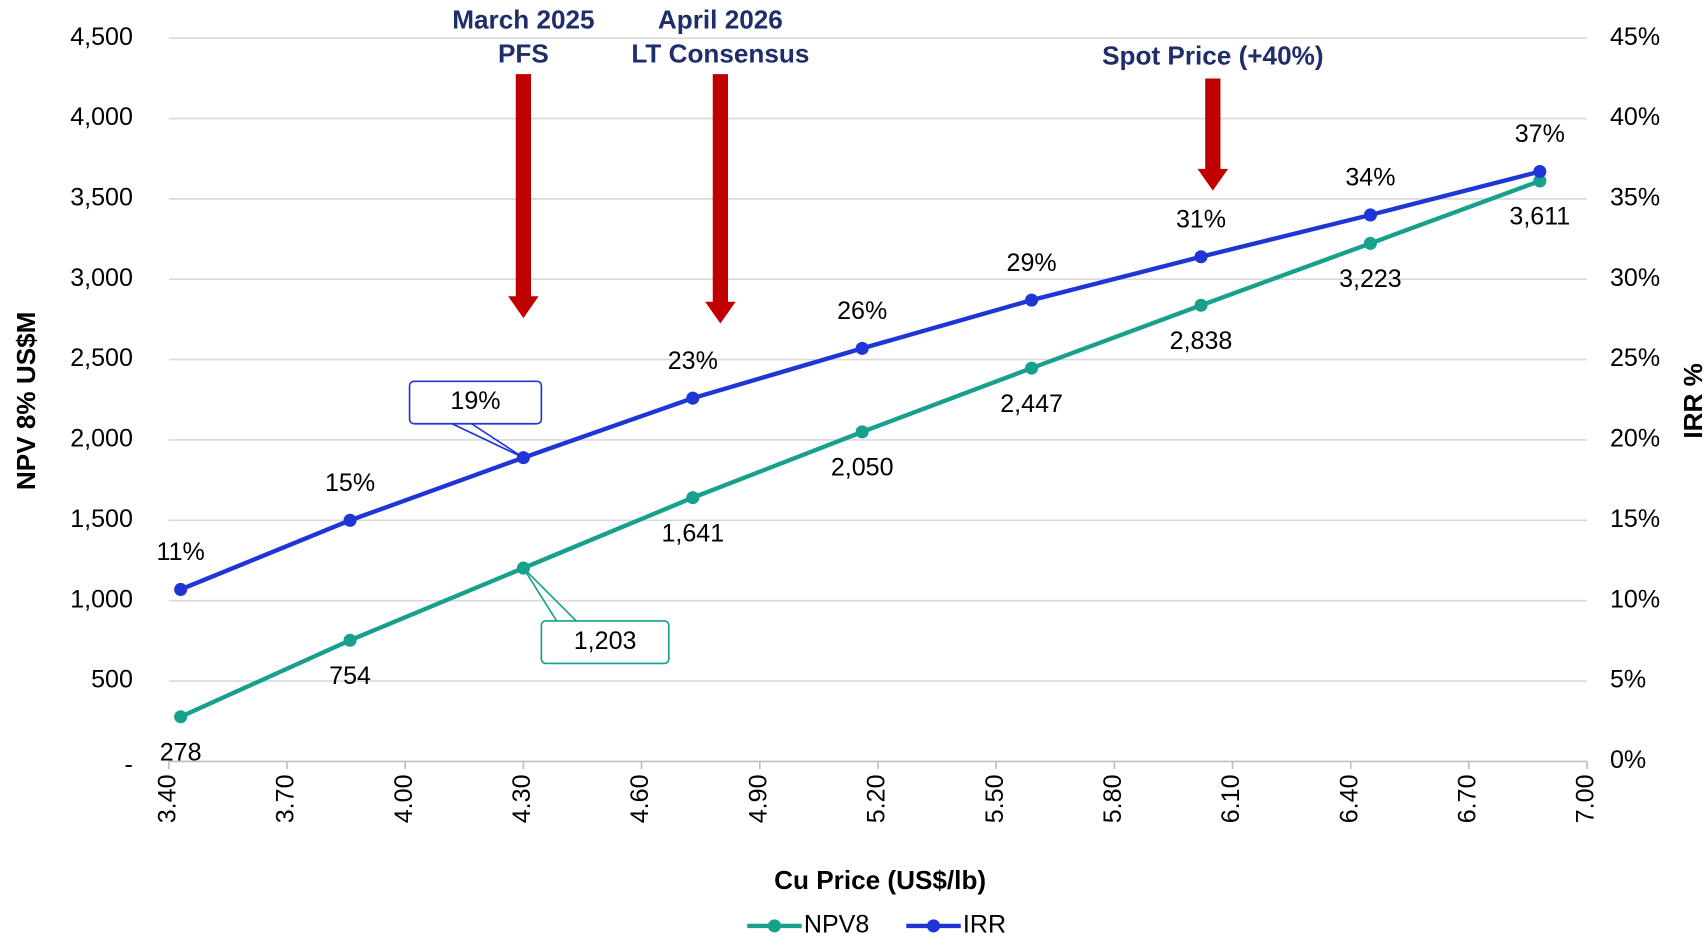 The image size is (1708, 939). What do you see at coordinates (1231, 799) in the screenshot?
I see `x-tick-label: 6.10` at bounding box center [1231, 799].